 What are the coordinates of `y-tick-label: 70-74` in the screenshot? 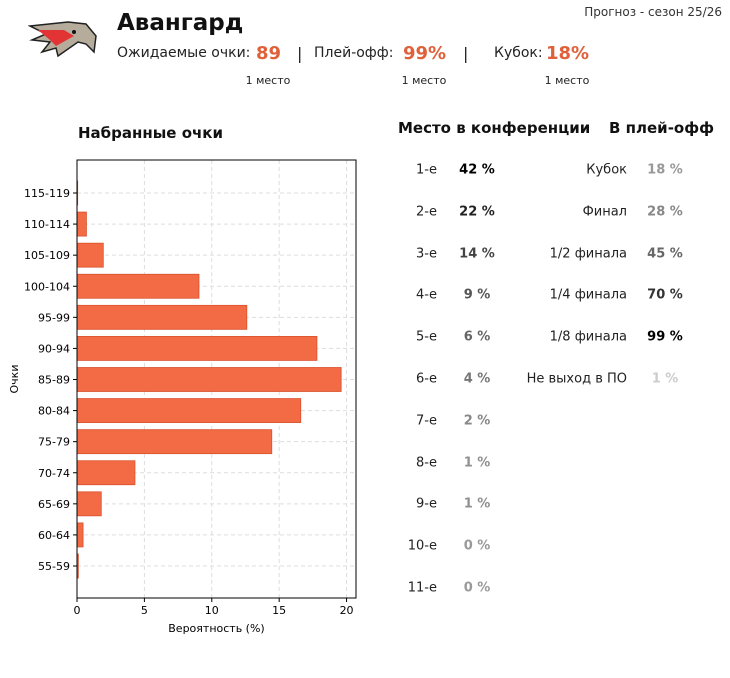 It's located at (54, 473).